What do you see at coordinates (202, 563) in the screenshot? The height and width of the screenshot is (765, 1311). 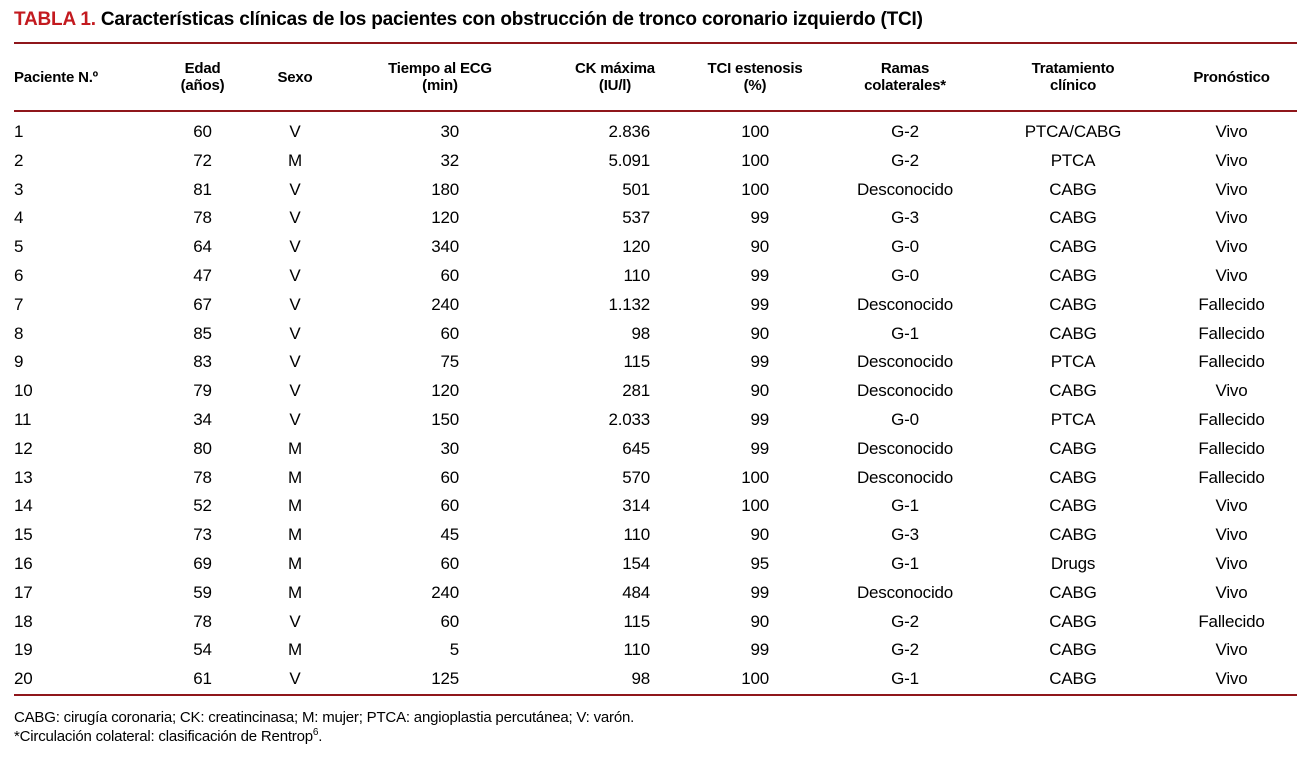 I see `cell-edad: 69` at bounding box center [202, 563].